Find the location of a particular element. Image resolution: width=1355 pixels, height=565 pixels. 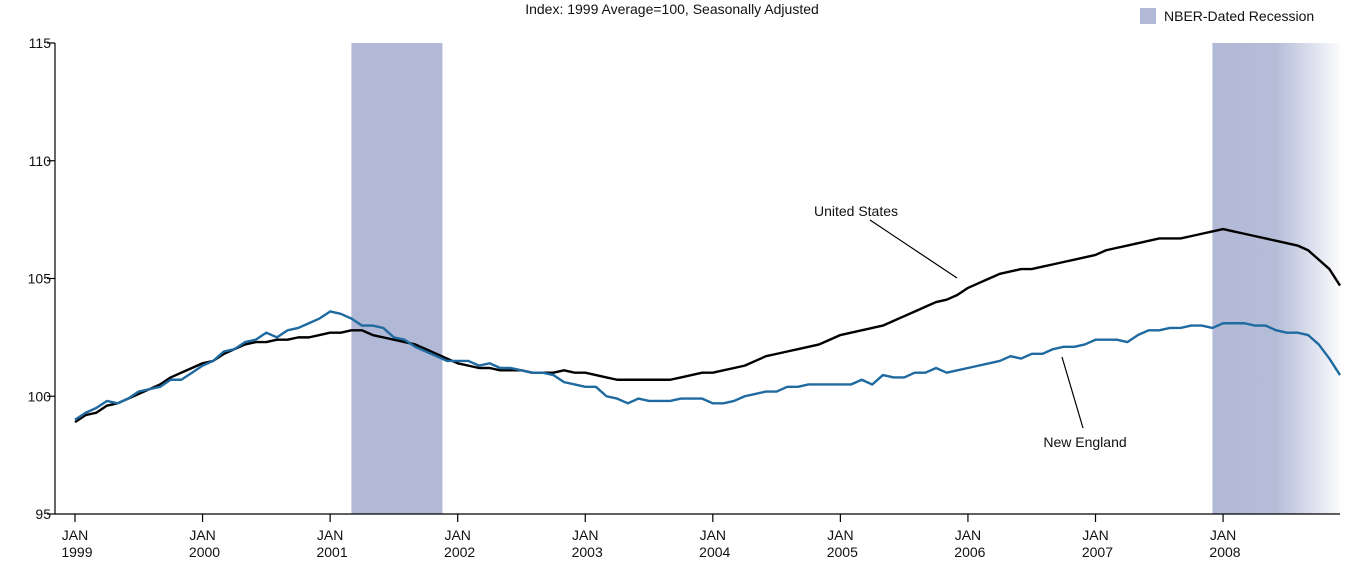

y-tick-label: 95 is located at coordinates (43, 514).